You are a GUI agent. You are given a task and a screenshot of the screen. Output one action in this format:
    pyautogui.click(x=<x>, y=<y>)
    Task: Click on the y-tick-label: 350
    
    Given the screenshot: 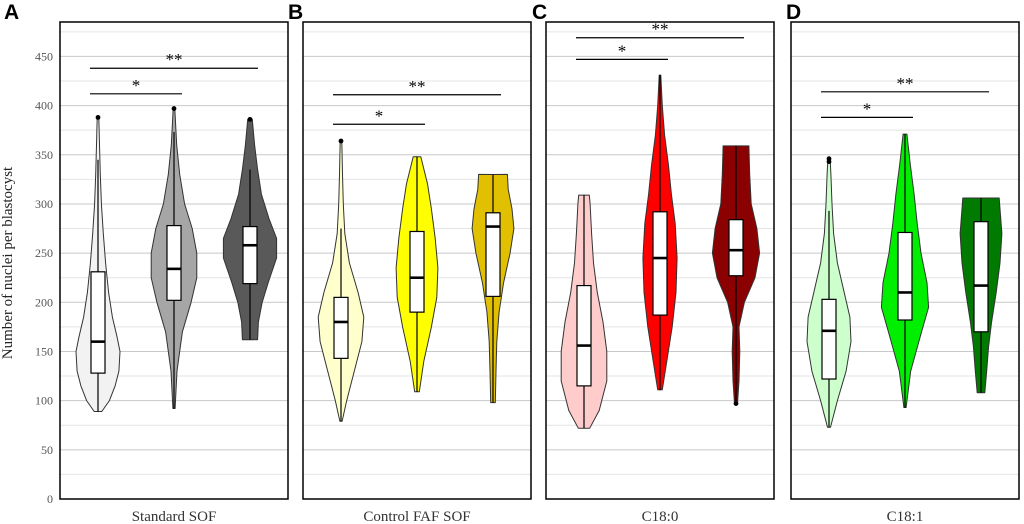 What is the action you would take?
    pyautogui.click(x=44, y=155)
    